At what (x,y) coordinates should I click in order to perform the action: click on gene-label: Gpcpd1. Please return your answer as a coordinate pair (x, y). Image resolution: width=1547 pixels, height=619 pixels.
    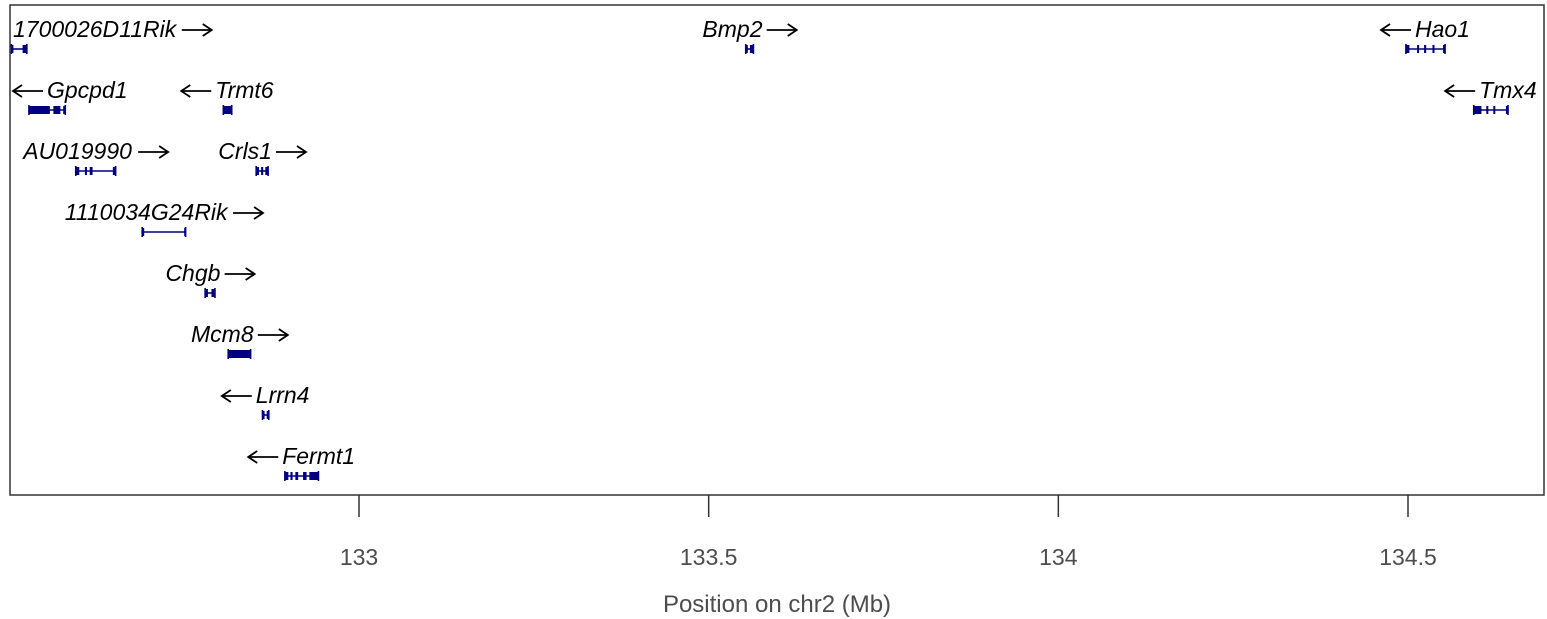
    Looking at the image, I should click on (87, 90).